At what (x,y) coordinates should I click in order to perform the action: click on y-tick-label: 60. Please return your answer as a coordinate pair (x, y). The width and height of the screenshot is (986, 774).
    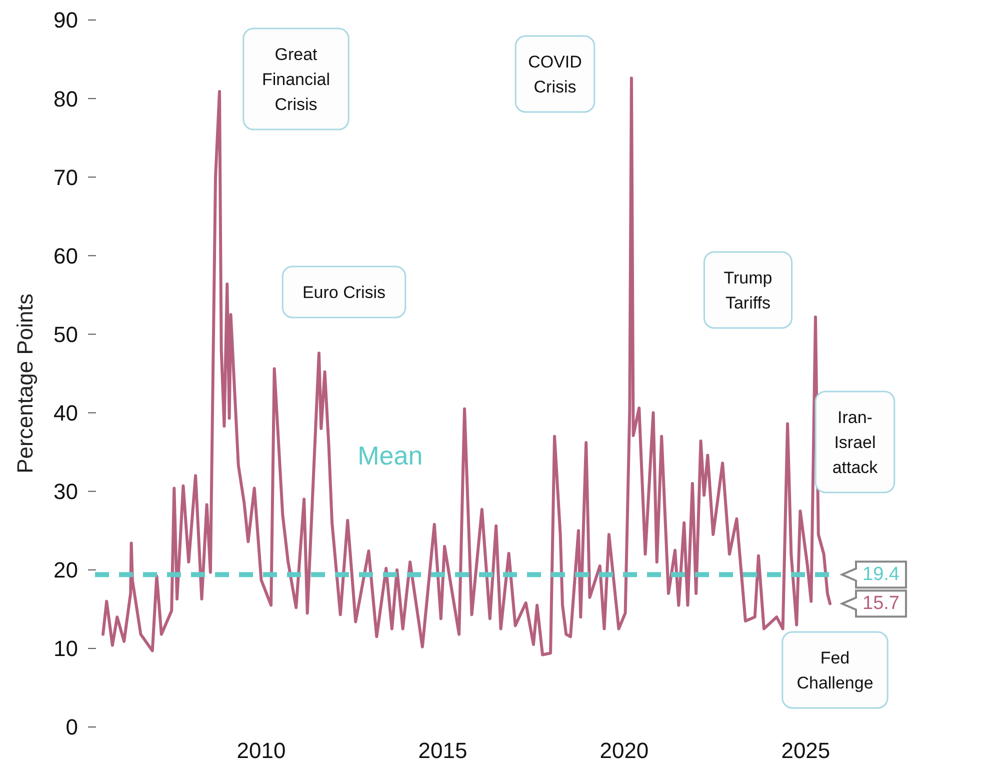
    Looking at the image, I should click on (66, 255).